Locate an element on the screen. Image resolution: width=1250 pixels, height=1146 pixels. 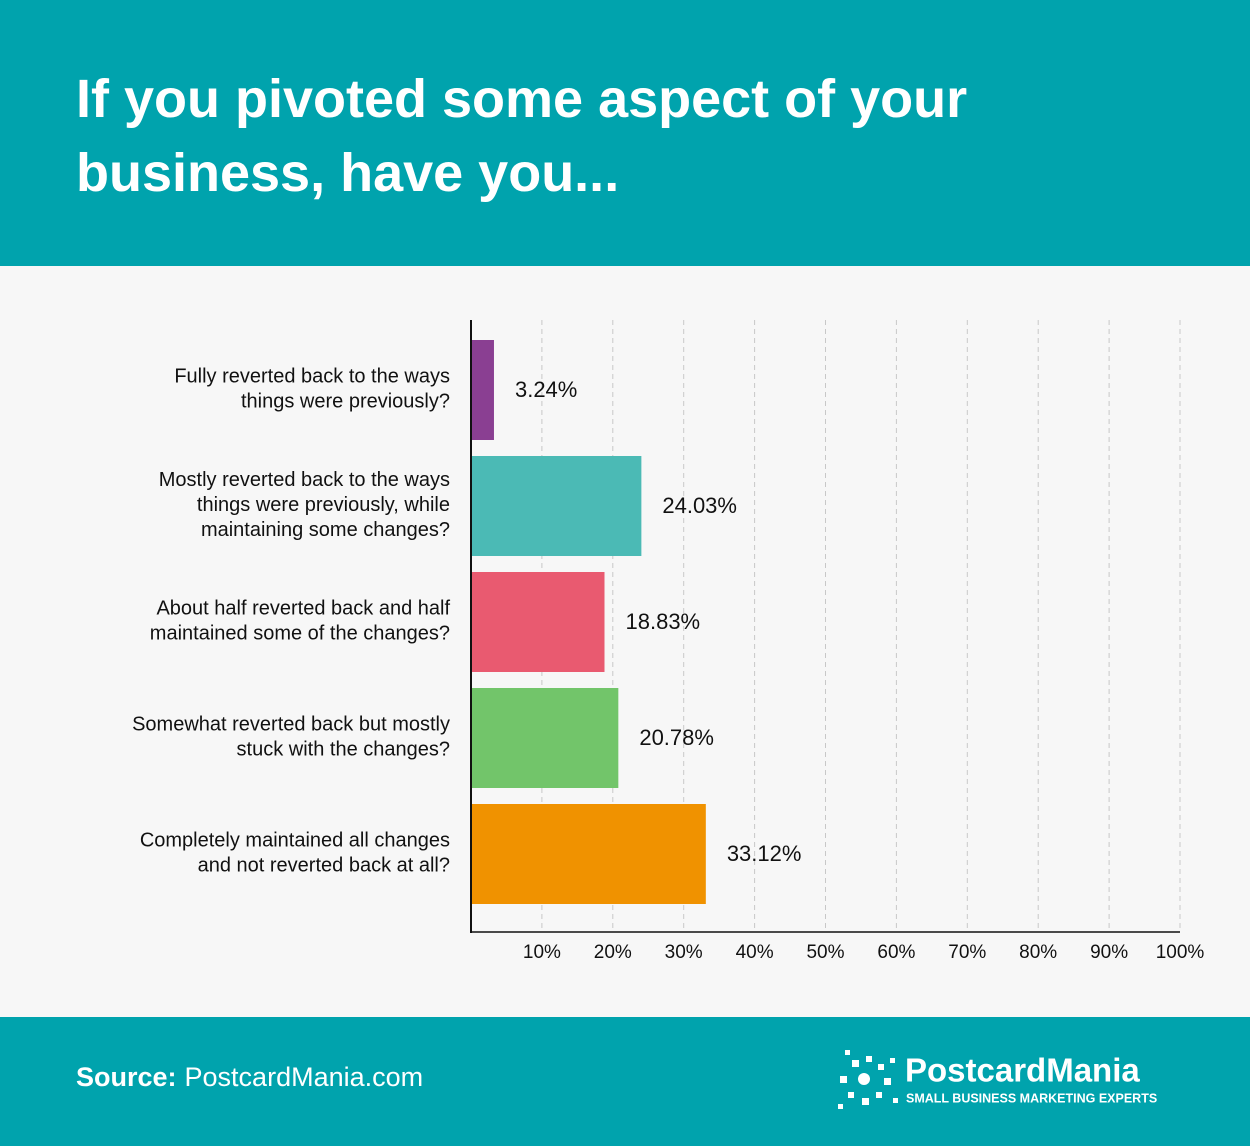
category-line: stuck with the changes? is located at coordinates (343, 750).